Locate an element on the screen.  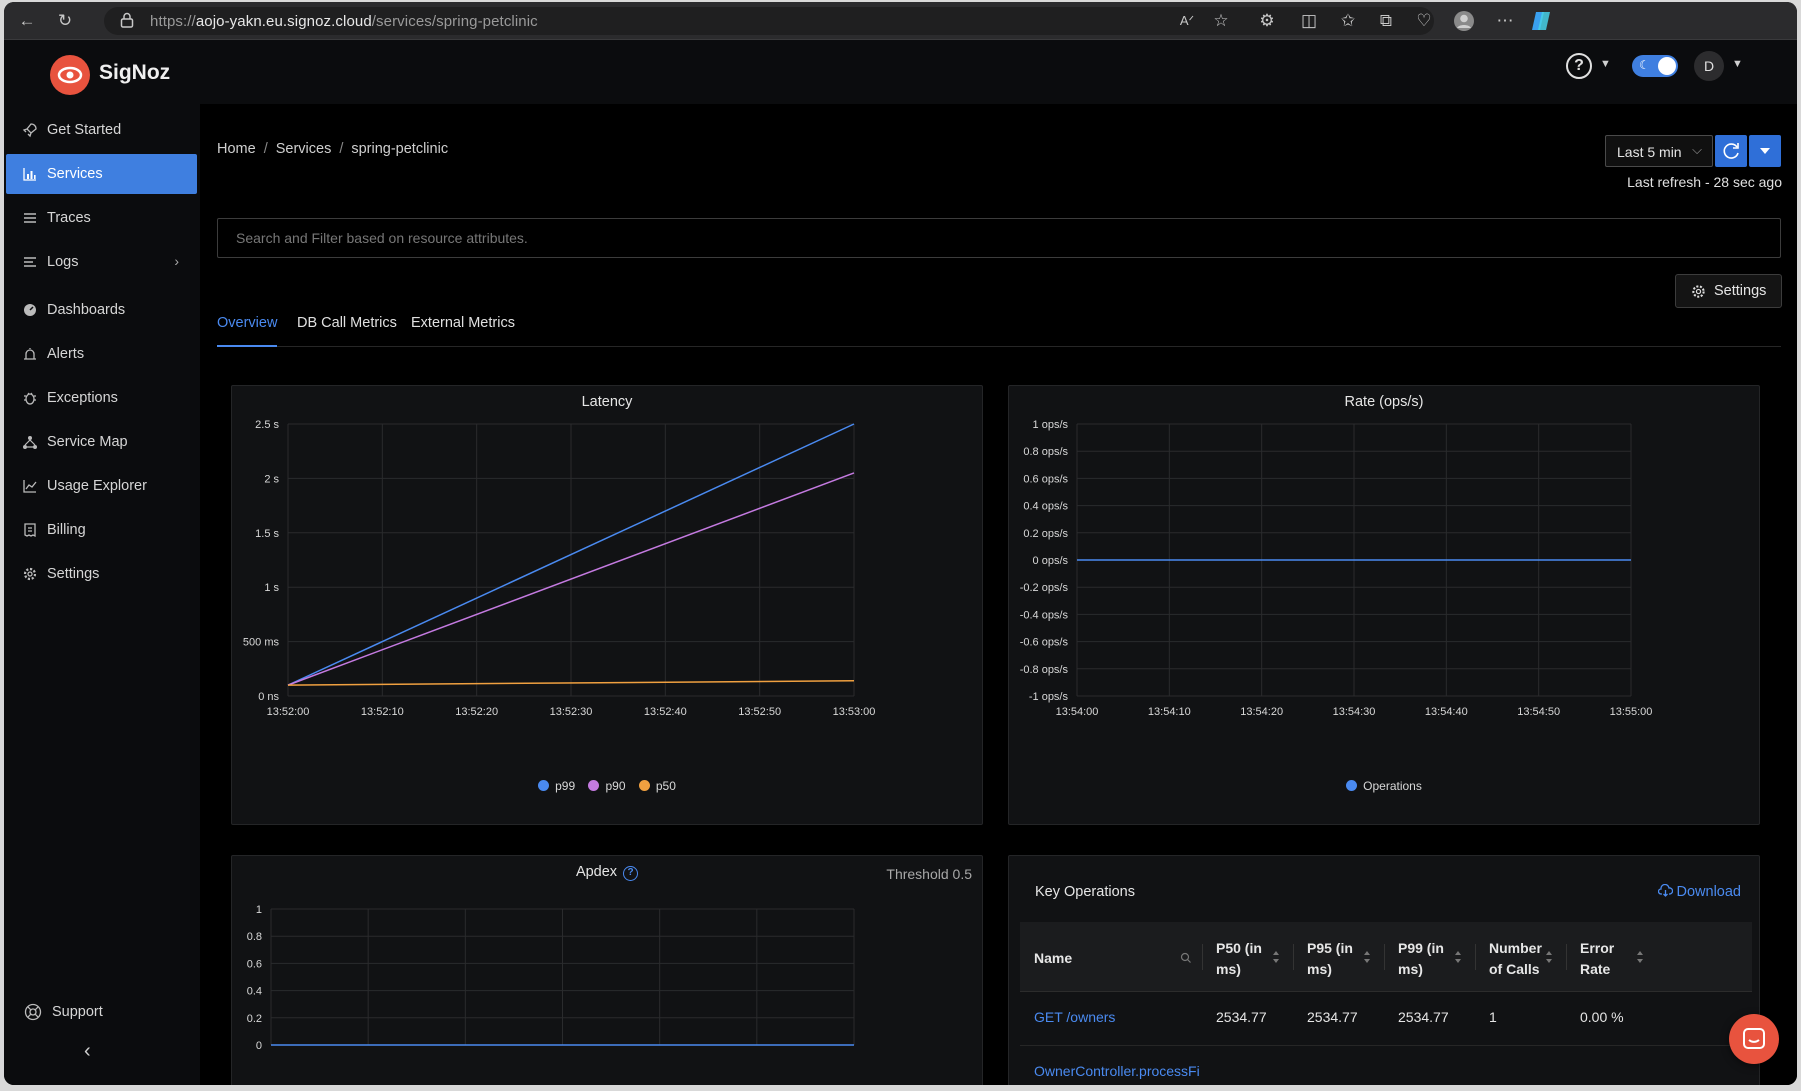
y-tick-label: 1 ops/s is located at coordinates (1051, 425).